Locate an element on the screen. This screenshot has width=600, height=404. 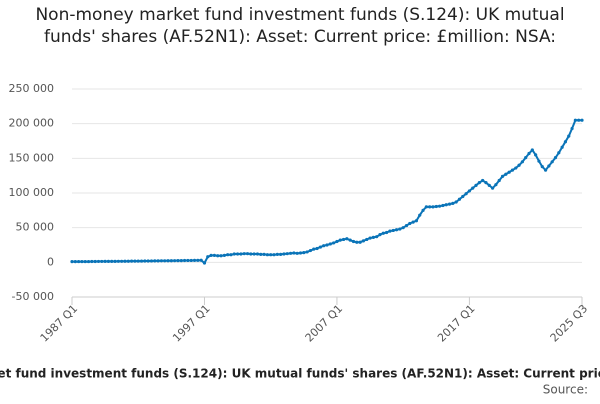
x-tick-label: 2017 Q1 is located at coordinates (456, 323).